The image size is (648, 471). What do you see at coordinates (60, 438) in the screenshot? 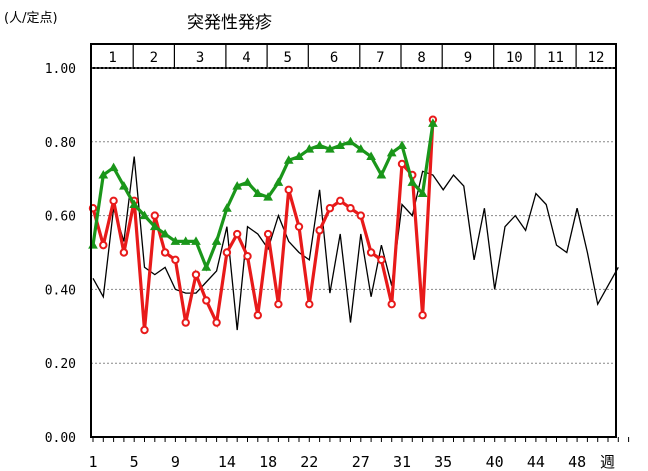
I see `y-tick-label: 0.00` at bounding box center [60, 438].